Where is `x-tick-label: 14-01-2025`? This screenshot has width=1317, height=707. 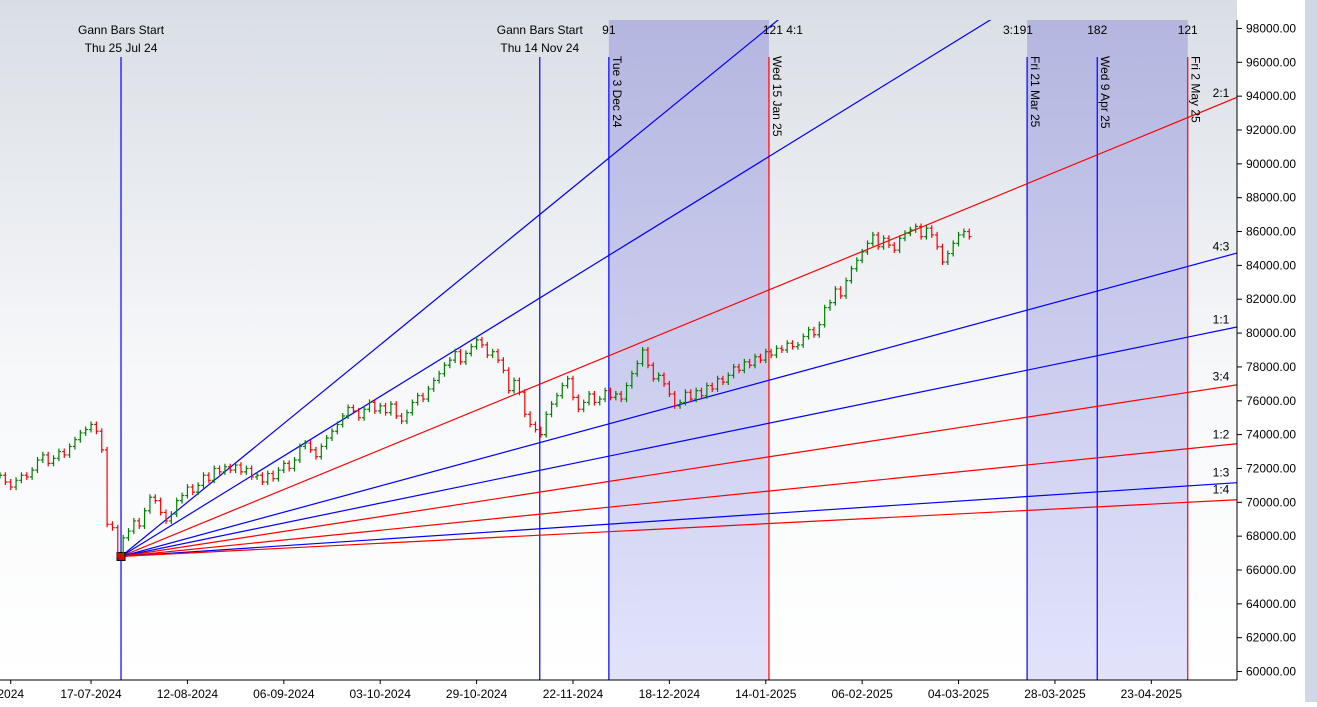
x-tick-label: 14-01-2025 is located at coordinates (766, 694).